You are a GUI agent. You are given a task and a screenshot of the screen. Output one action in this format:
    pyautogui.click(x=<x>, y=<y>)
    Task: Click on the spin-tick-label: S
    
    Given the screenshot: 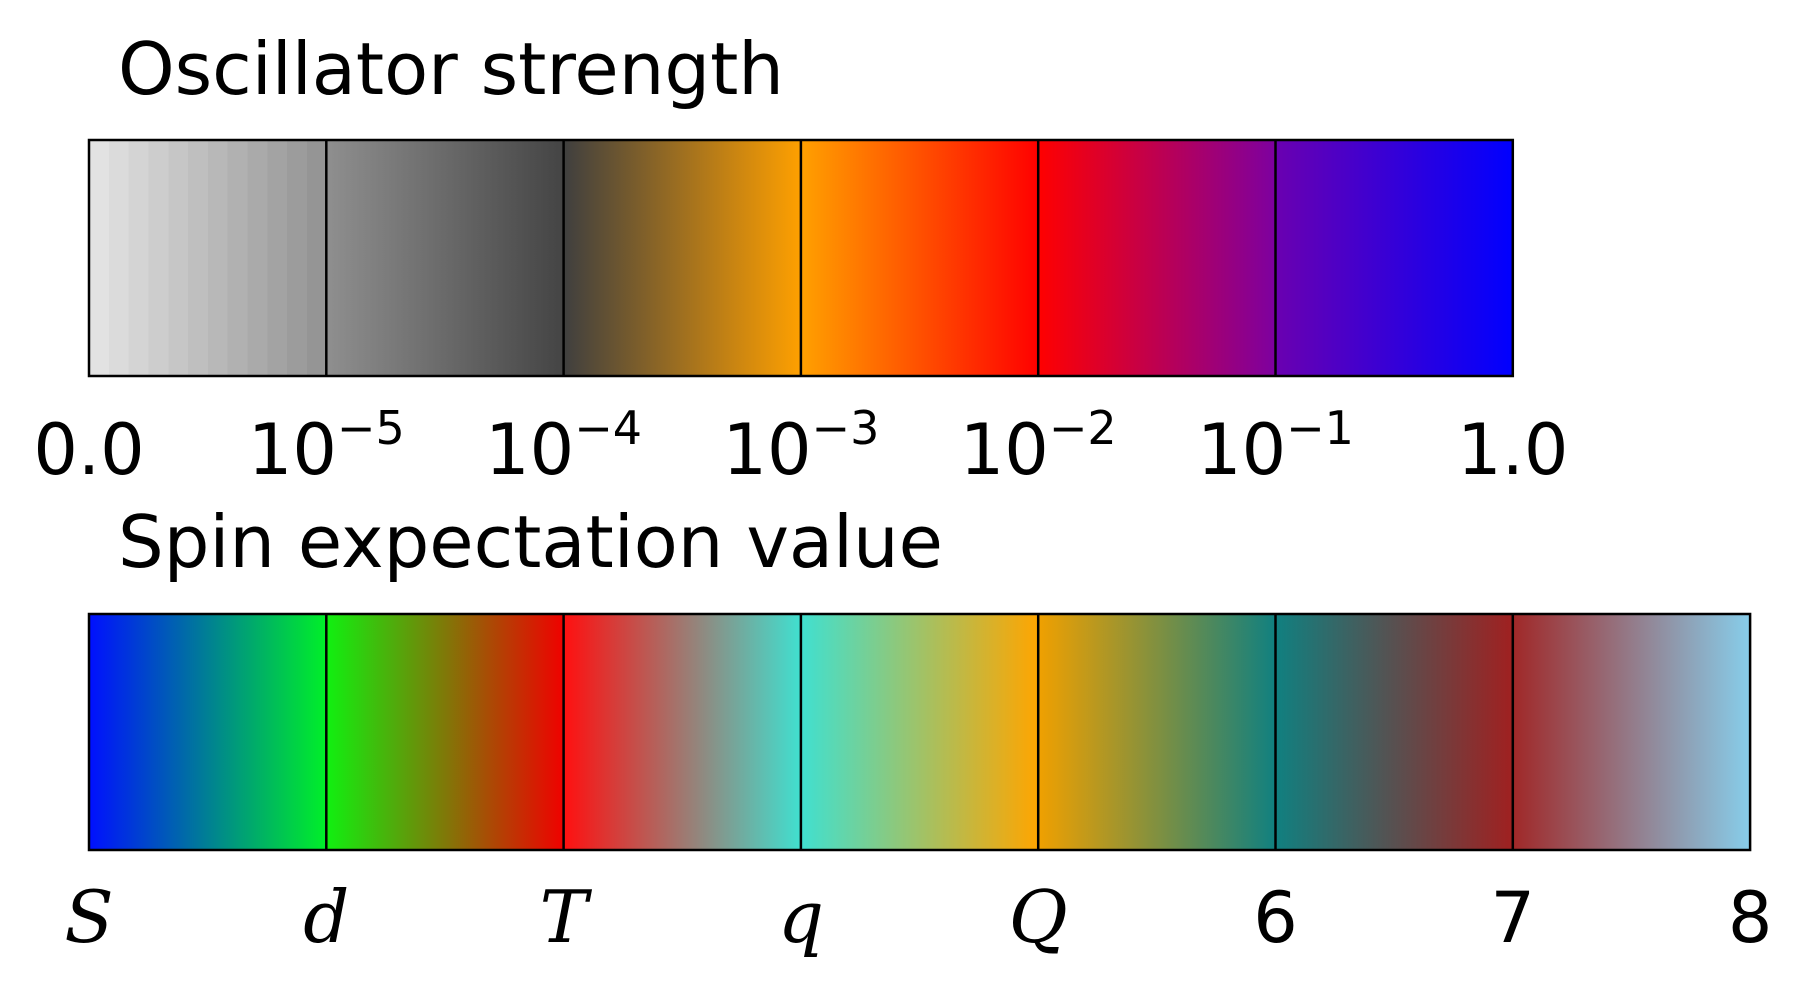 What is the action you would take?
    pyautogui.click(x=88, y=917)
    